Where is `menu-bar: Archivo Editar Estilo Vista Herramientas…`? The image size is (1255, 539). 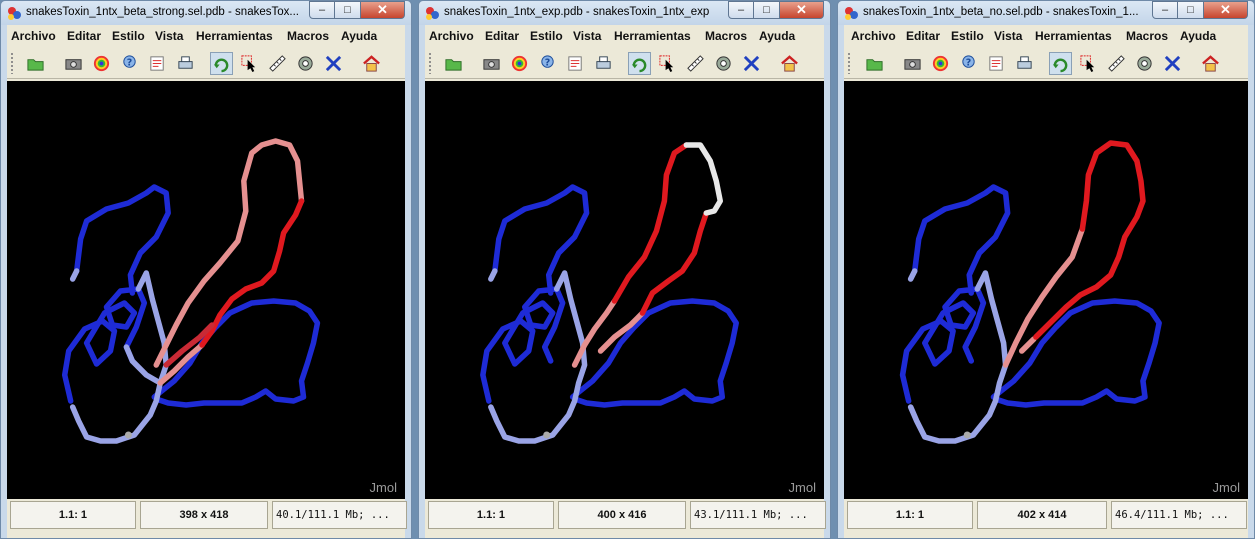
menu-bar: Archivo Editar Estilo Vista Herramientas… is located at coordinates (1046, 36).